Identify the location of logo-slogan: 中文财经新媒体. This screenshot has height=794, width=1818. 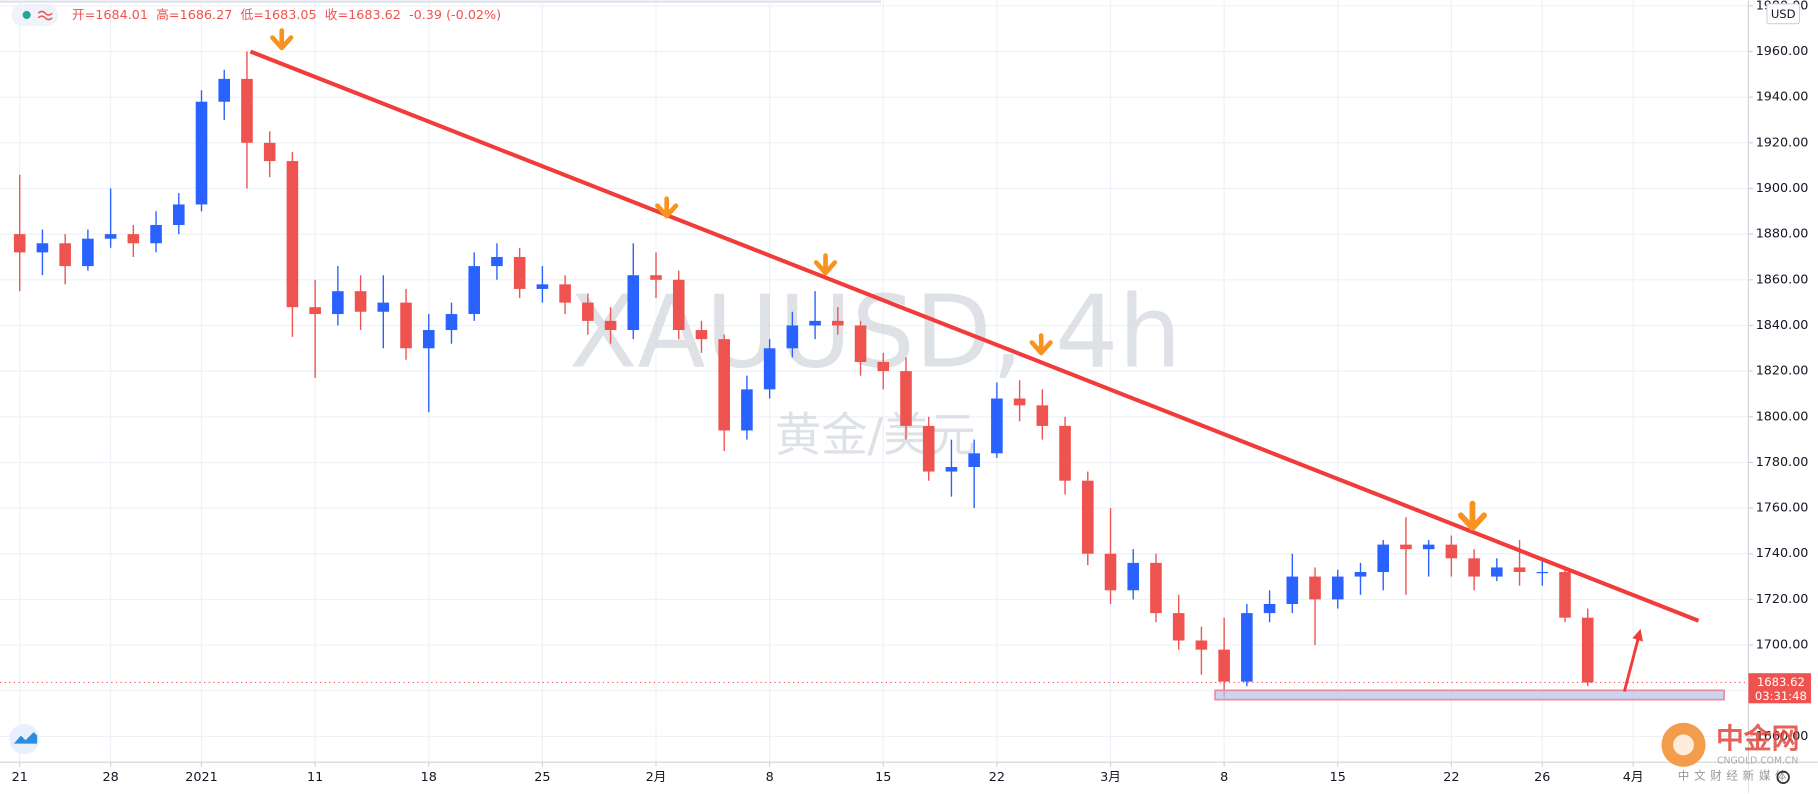
(1735, 776).